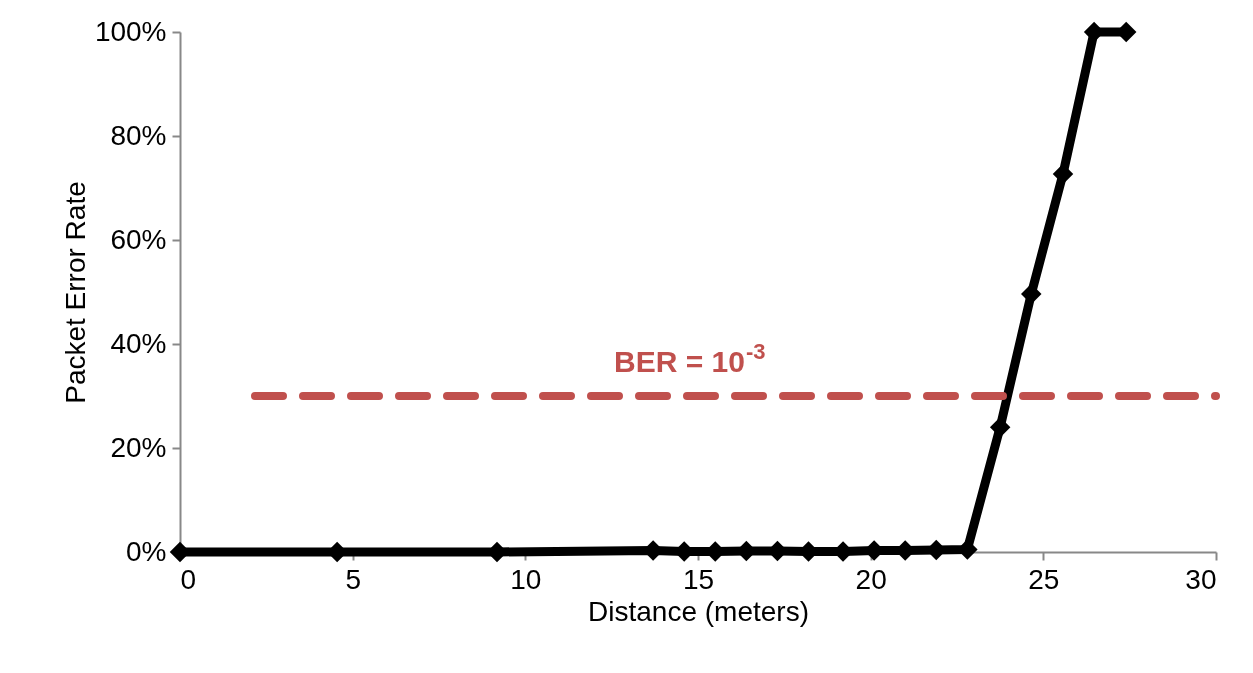 This screenshot has width=1253, height=673. Describe the element at coordinates (75, 292) in the screenshot. I see `y-axis-title: Packet Error Rate` at that location.